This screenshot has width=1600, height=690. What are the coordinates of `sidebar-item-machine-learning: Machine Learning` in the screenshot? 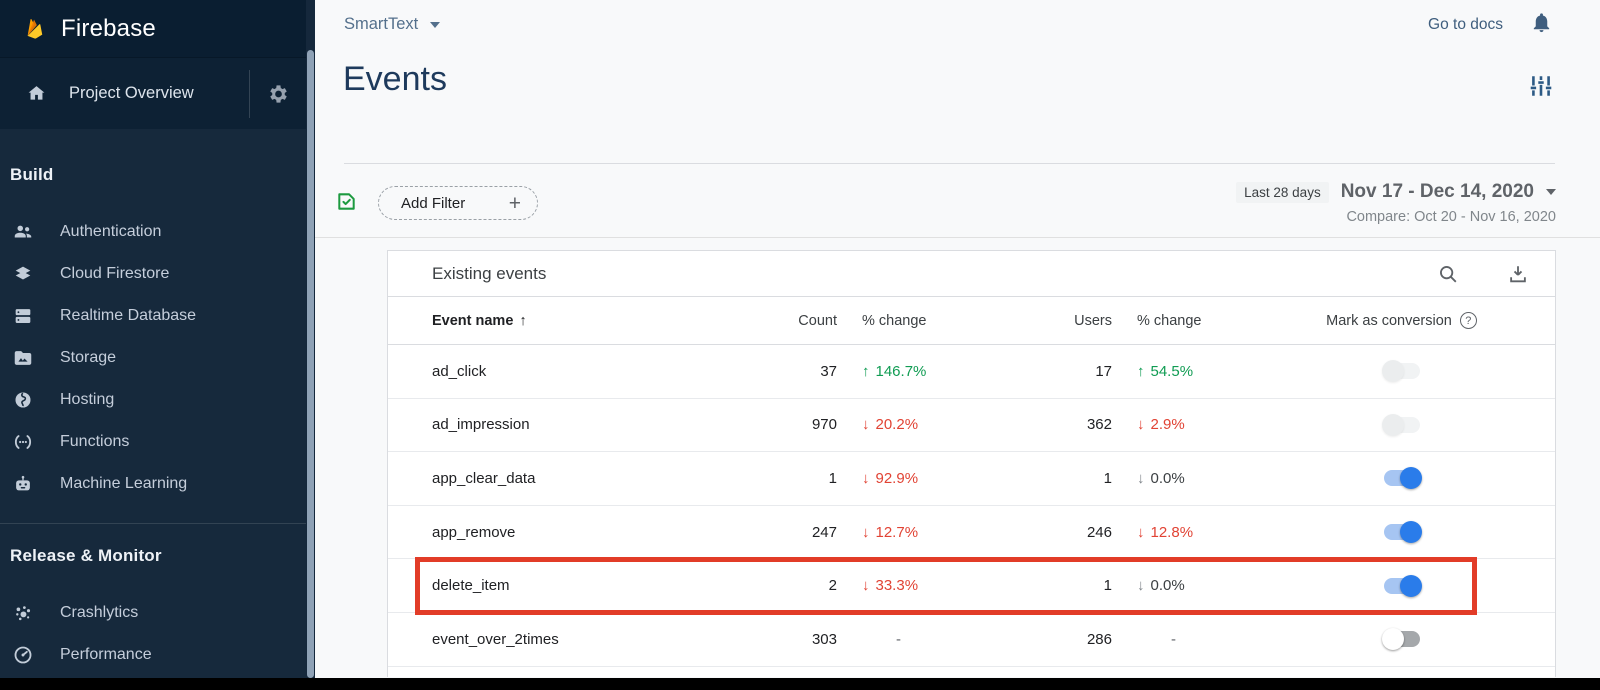 It's located at (153, 484).